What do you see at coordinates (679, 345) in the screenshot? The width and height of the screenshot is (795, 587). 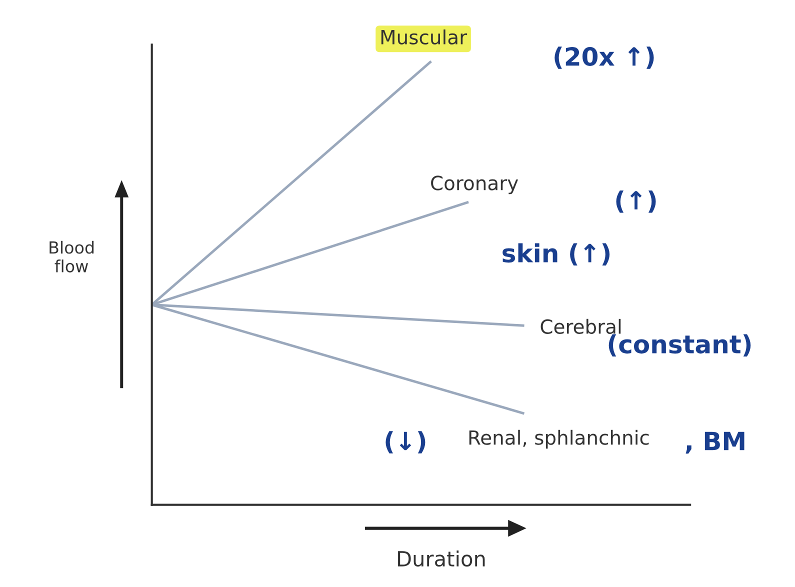 I see `text: (constant)` at bounding box center [679, 345].